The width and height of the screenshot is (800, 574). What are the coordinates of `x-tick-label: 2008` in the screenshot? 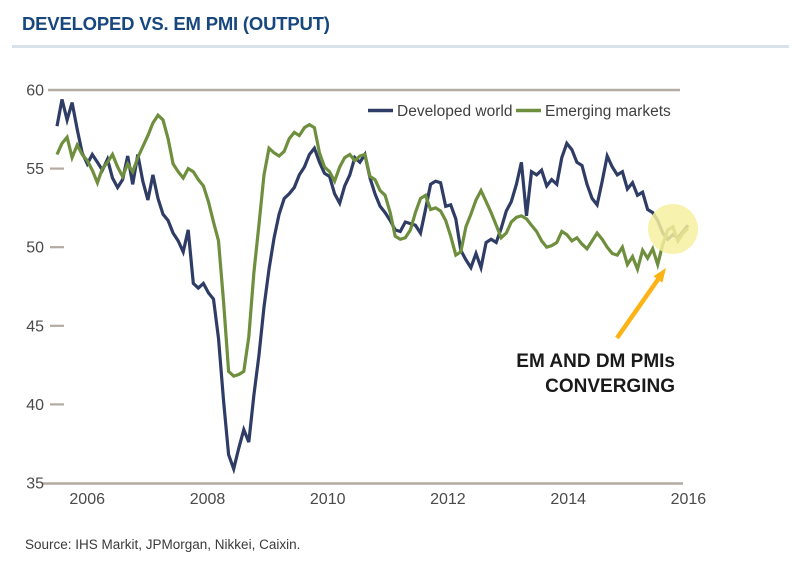 It's located at (208, 499).